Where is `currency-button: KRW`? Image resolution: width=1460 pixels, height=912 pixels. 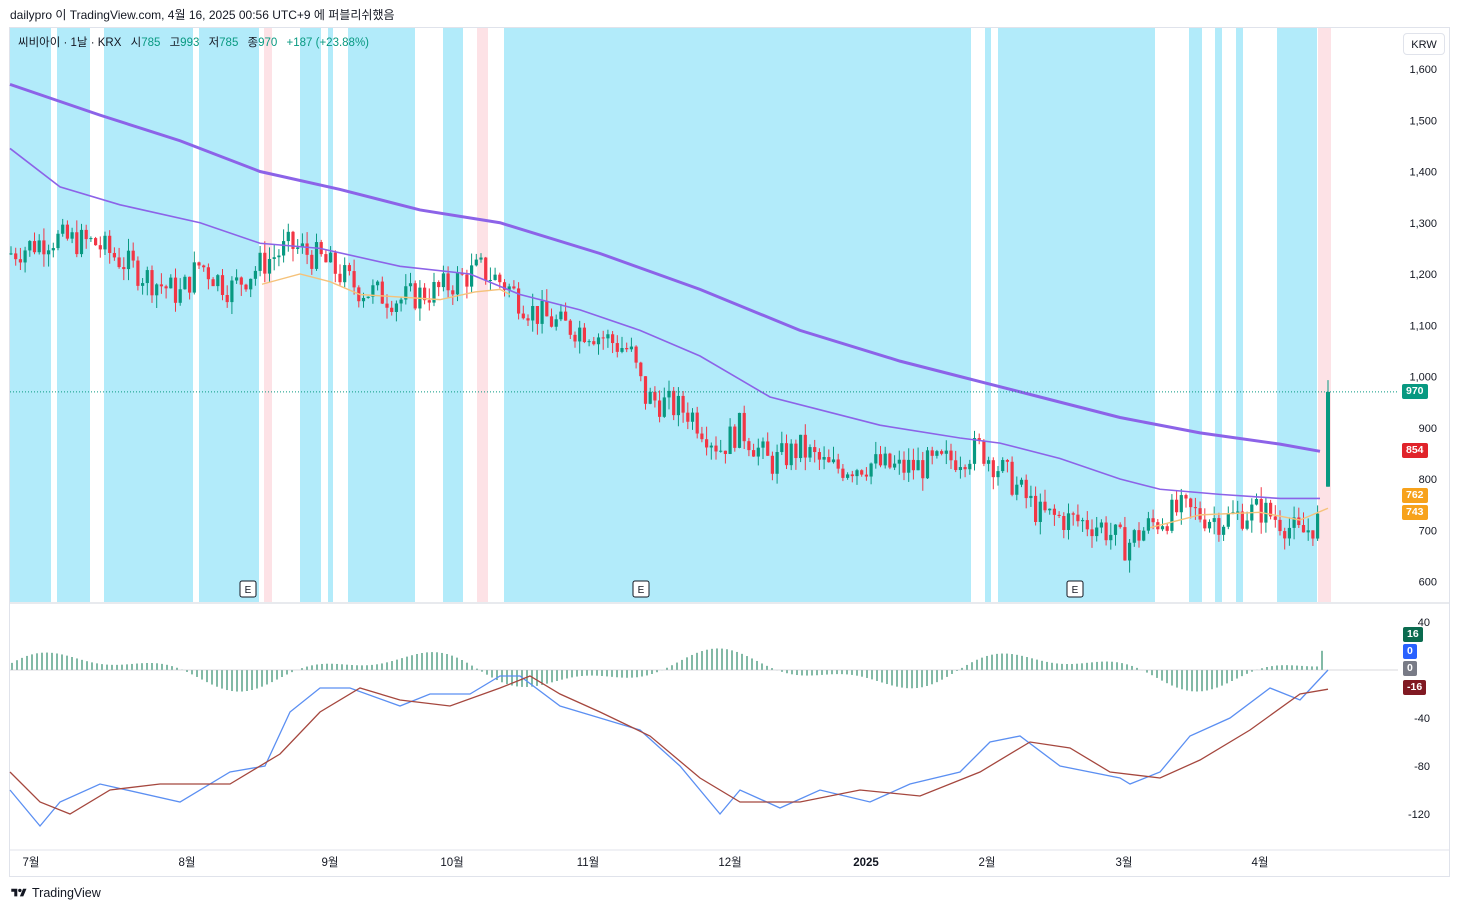
currency-button: KRW is located at coordinates (1424, 44).